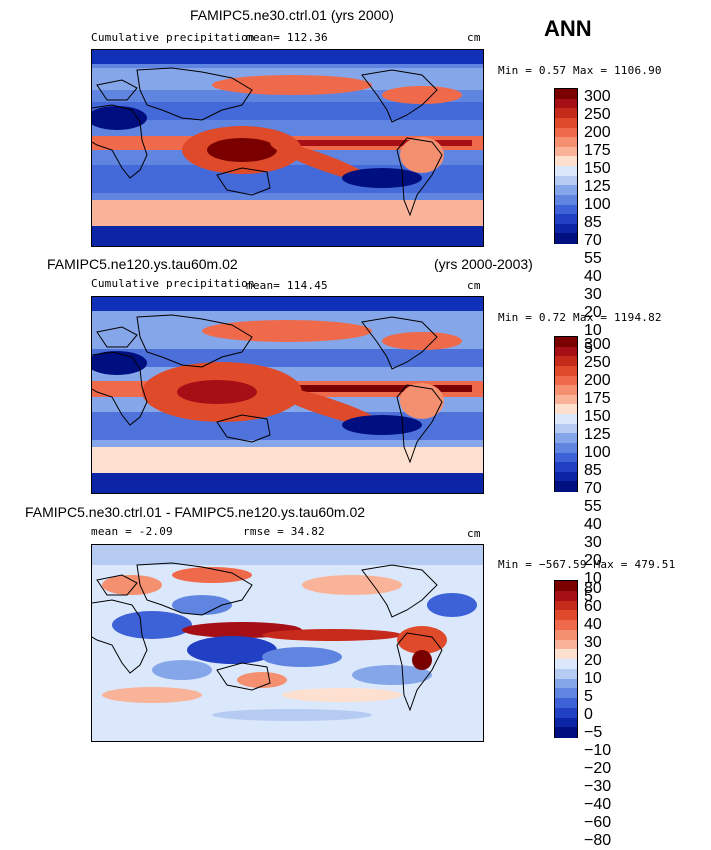 The height and width of the screenshot is (850, 711). What do you see at coordinates (593, 470) in the screenshot?
I see `panel2-cb-label: 85` at bounding box center [593, 470].